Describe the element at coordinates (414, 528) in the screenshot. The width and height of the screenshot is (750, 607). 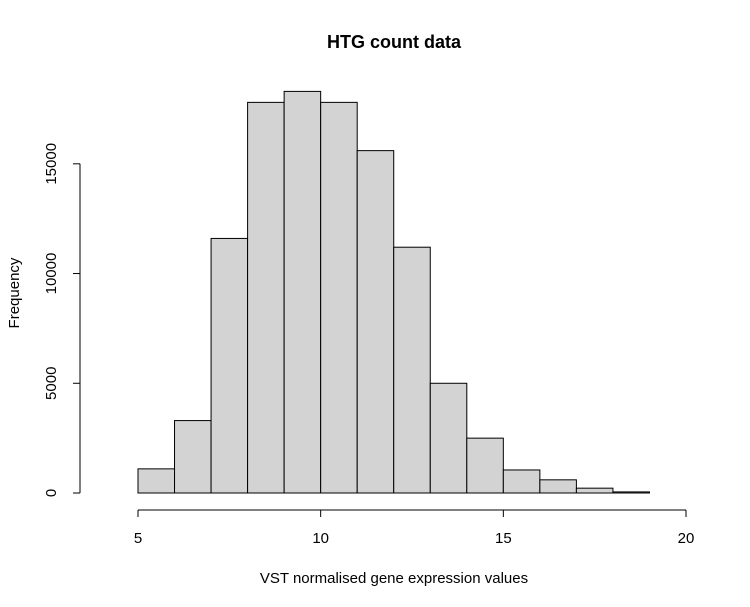
I see `x-axis: 5 10 15 20` at that location.